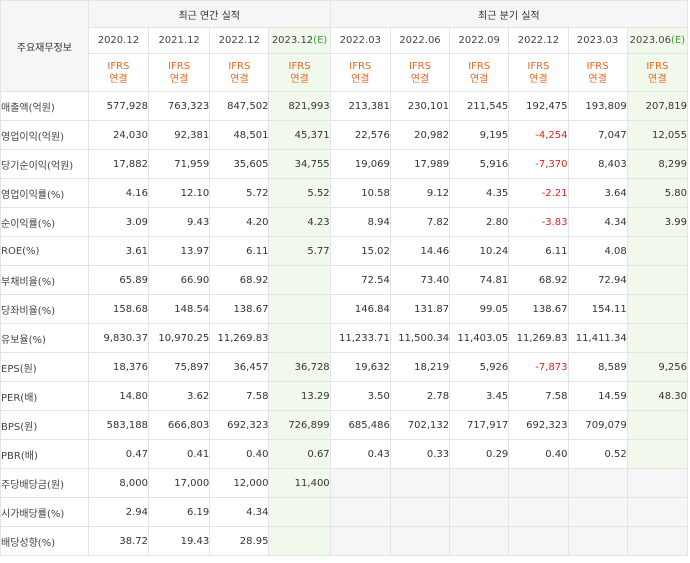 The height and width of the screenshot is (563, 690). Describe the element at coordinates (650, 40) in the screenshot. I see `period-label: 2023.06` at that location.